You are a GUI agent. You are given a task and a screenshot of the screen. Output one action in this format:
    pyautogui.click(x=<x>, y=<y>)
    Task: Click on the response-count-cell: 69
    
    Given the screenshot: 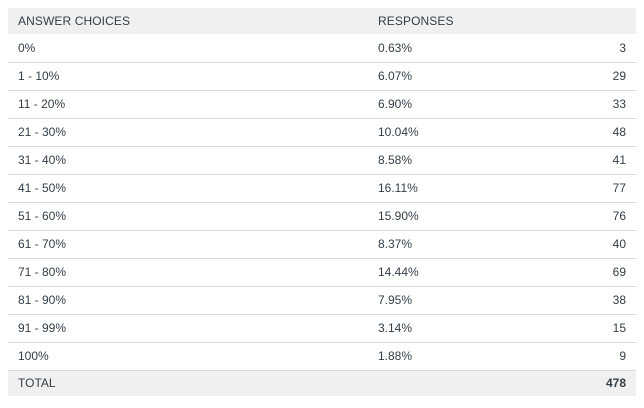 What is the action you would take?
    pyautogui.click(x=587, y=272)
    